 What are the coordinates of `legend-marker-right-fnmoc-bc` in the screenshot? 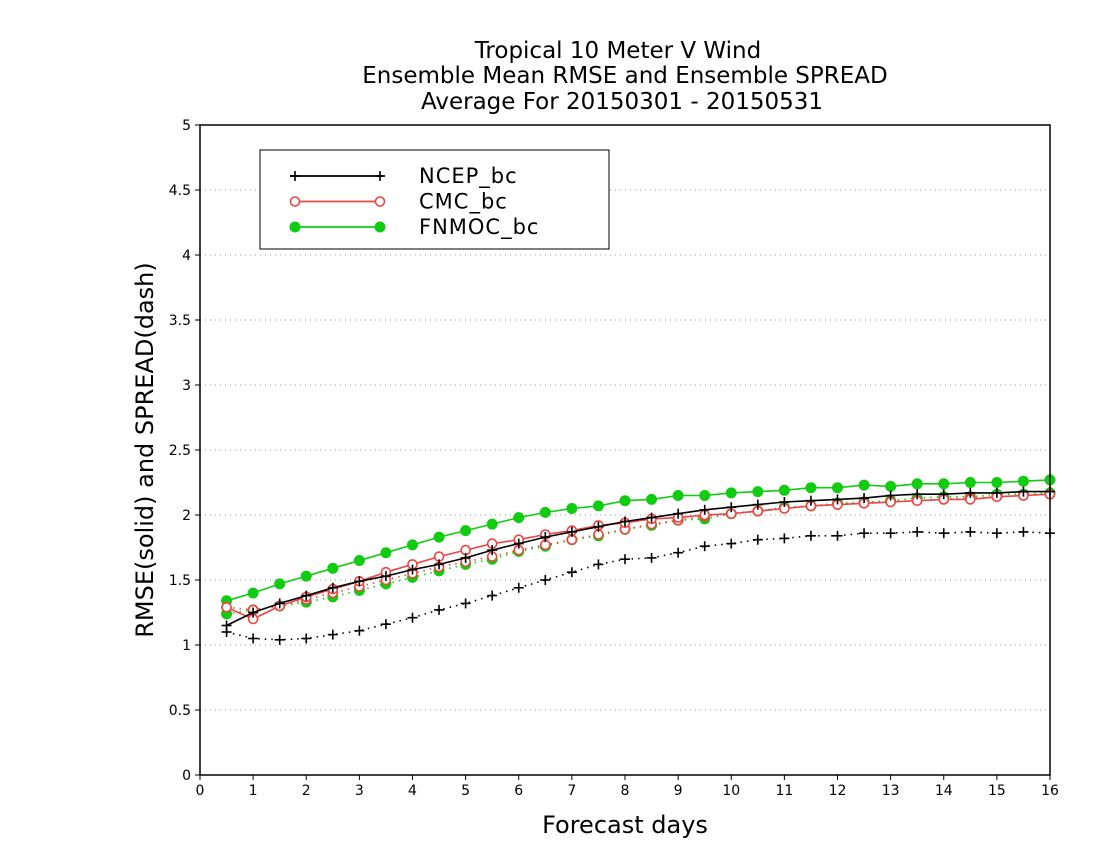 It's located at (380, 227).